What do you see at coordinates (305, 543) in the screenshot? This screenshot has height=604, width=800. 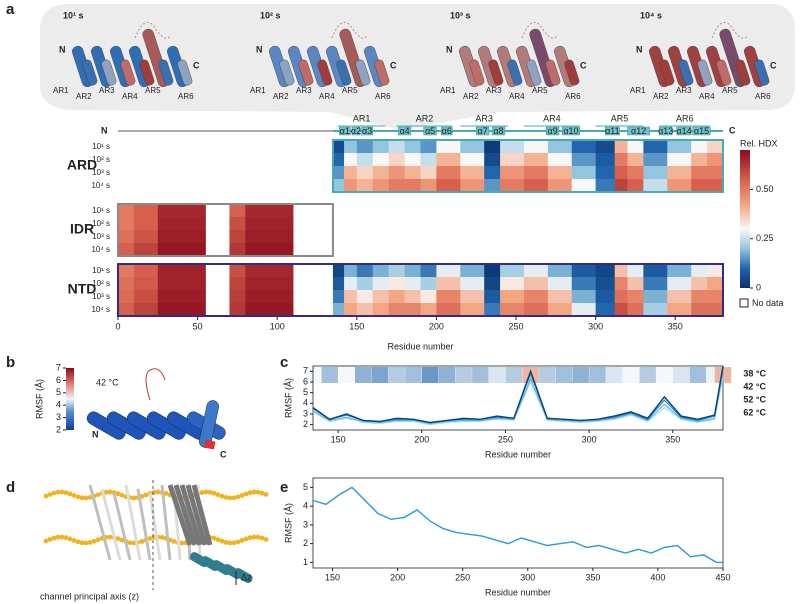 I see `y-tick-label: 2` at bounding box center [305, 543].